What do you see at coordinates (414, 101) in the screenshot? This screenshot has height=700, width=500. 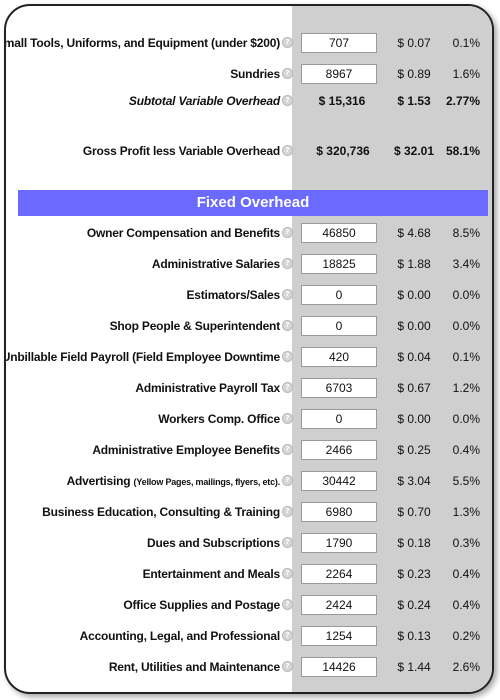 I see `subtotal-per-hour: $ 1.53` at bounding box center [414, 101].